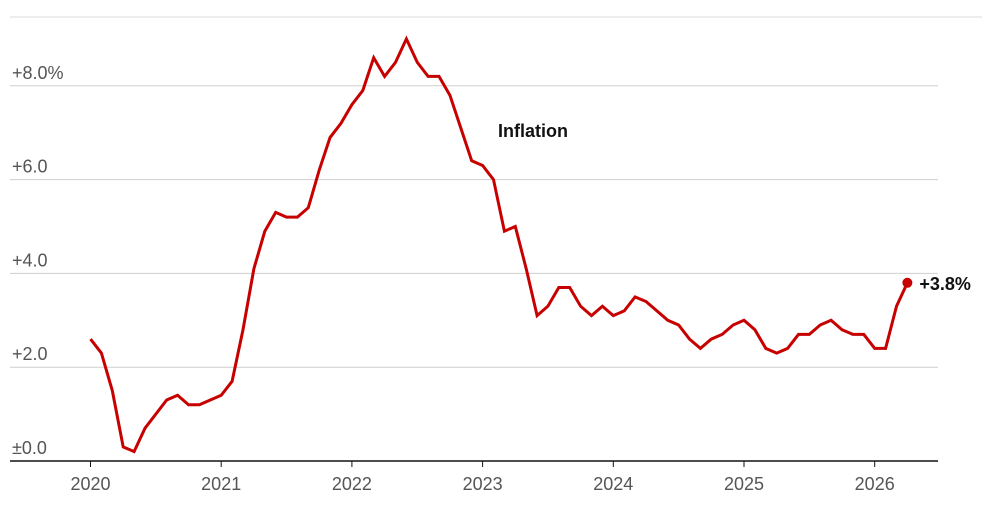 Image resolution: width=986 pixels, height=509 pixels. Describe the element at coordinates (221, 484) in the screenshot. I see `x-tick-label: 2021` at that location.